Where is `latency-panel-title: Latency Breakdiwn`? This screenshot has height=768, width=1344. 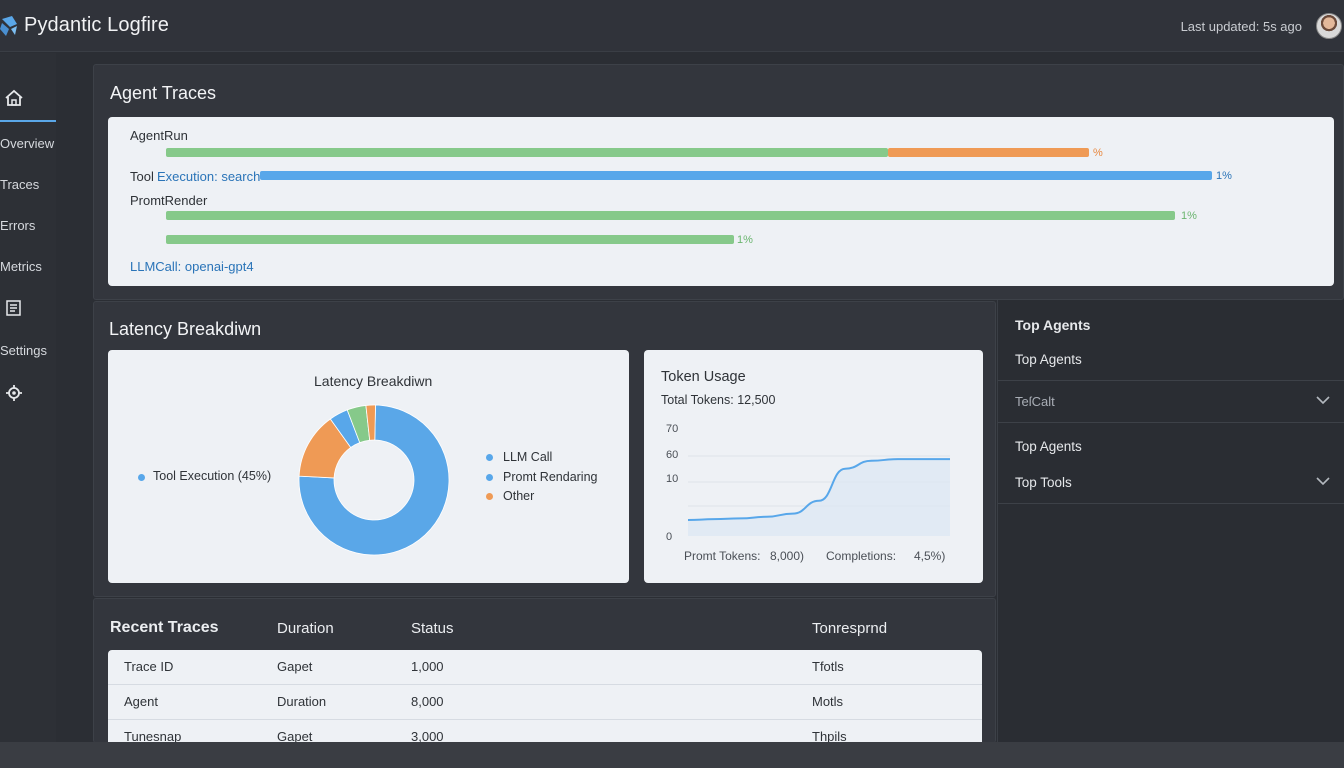 latency-panel-title: Latency Breakdiwn is located at coordinates (185, 329).